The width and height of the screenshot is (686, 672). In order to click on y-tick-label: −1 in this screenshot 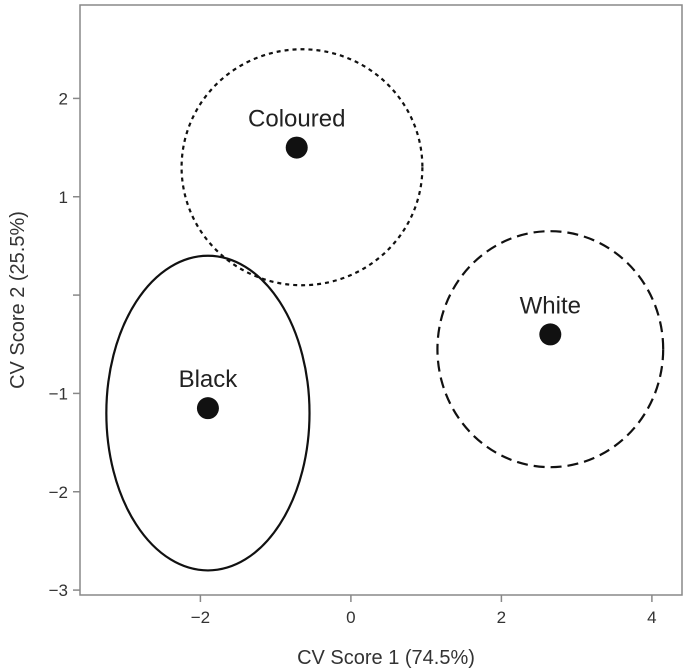, I will do `click(58, 393)`.